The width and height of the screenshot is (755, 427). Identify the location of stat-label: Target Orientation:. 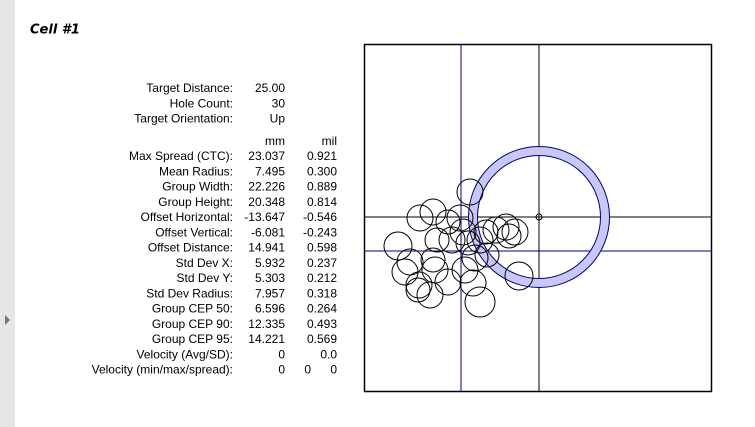
(183, 119).